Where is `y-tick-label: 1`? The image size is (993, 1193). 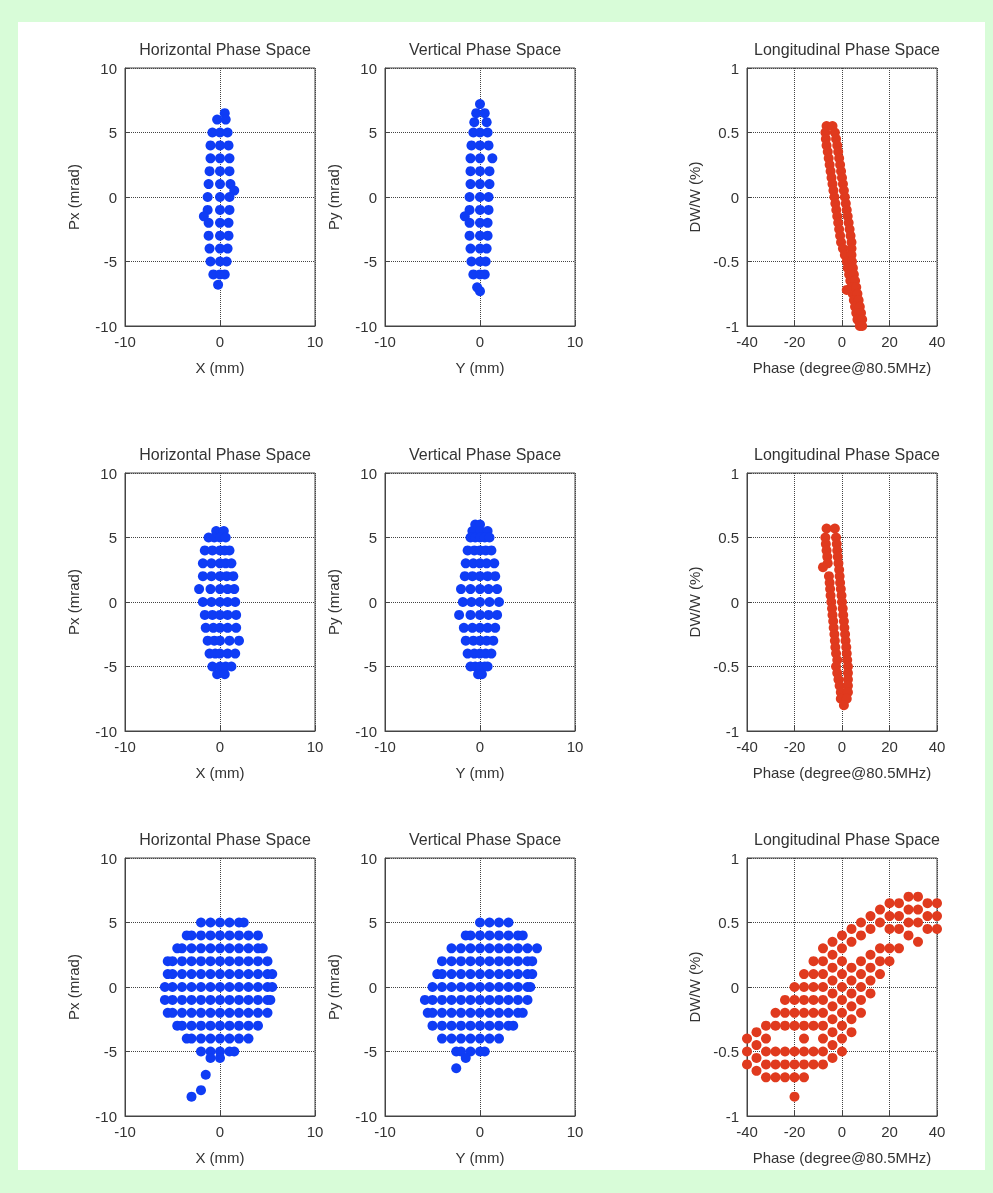 y-tick-label: 1 is located at coordinates (734, 473).